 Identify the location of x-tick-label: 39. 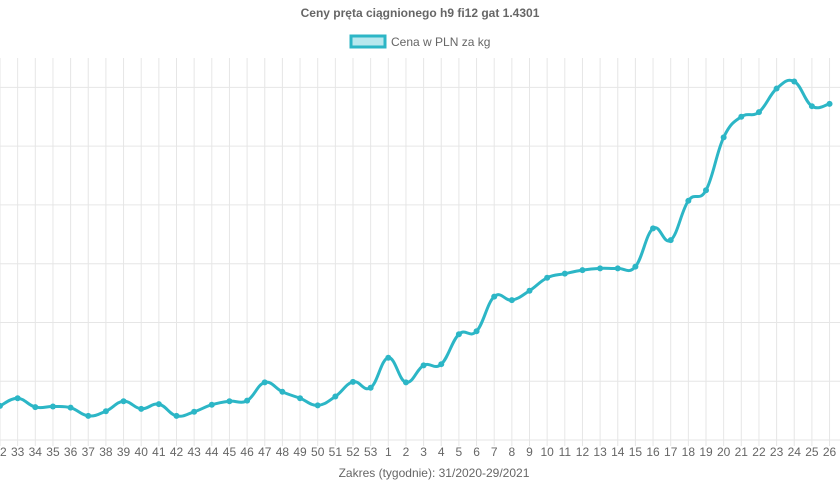
(124, 452).